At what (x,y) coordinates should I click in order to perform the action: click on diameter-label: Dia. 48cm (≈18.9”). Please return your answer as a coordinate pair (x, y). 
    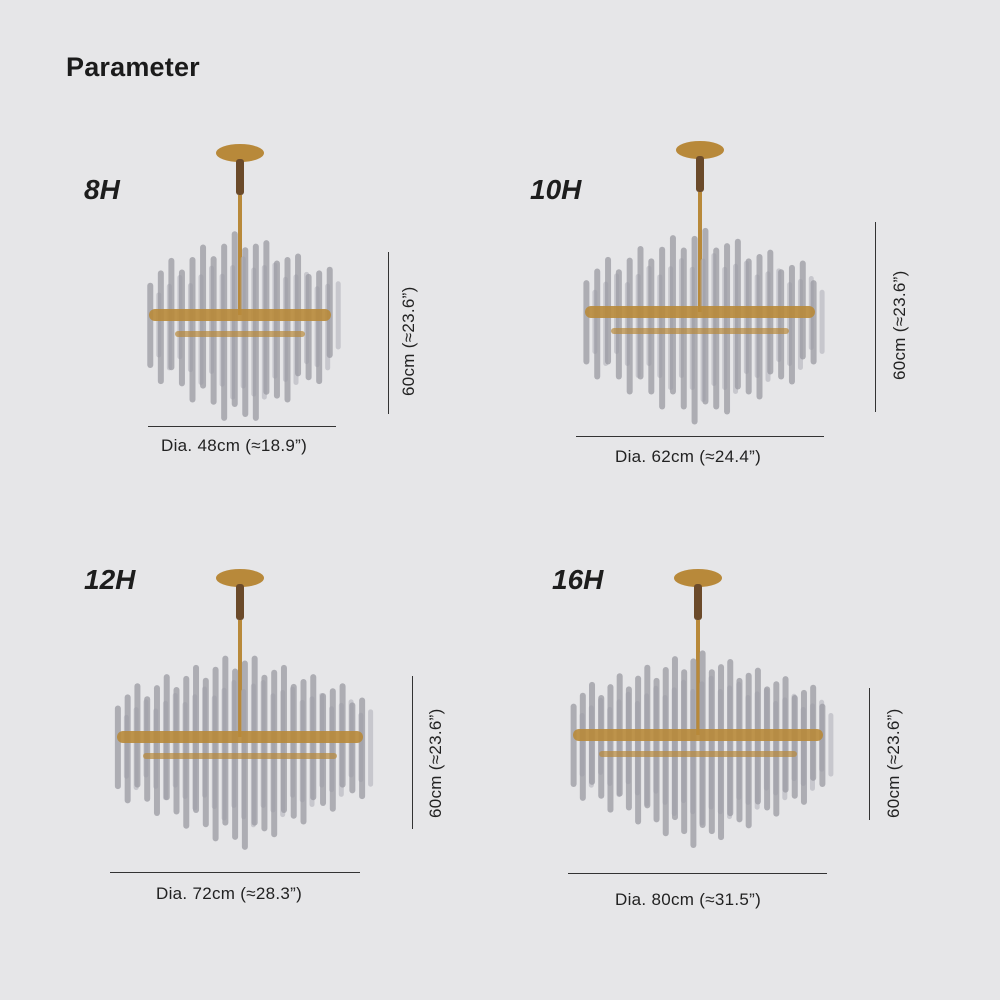
    Looking at the image, I should click on (234, 445).